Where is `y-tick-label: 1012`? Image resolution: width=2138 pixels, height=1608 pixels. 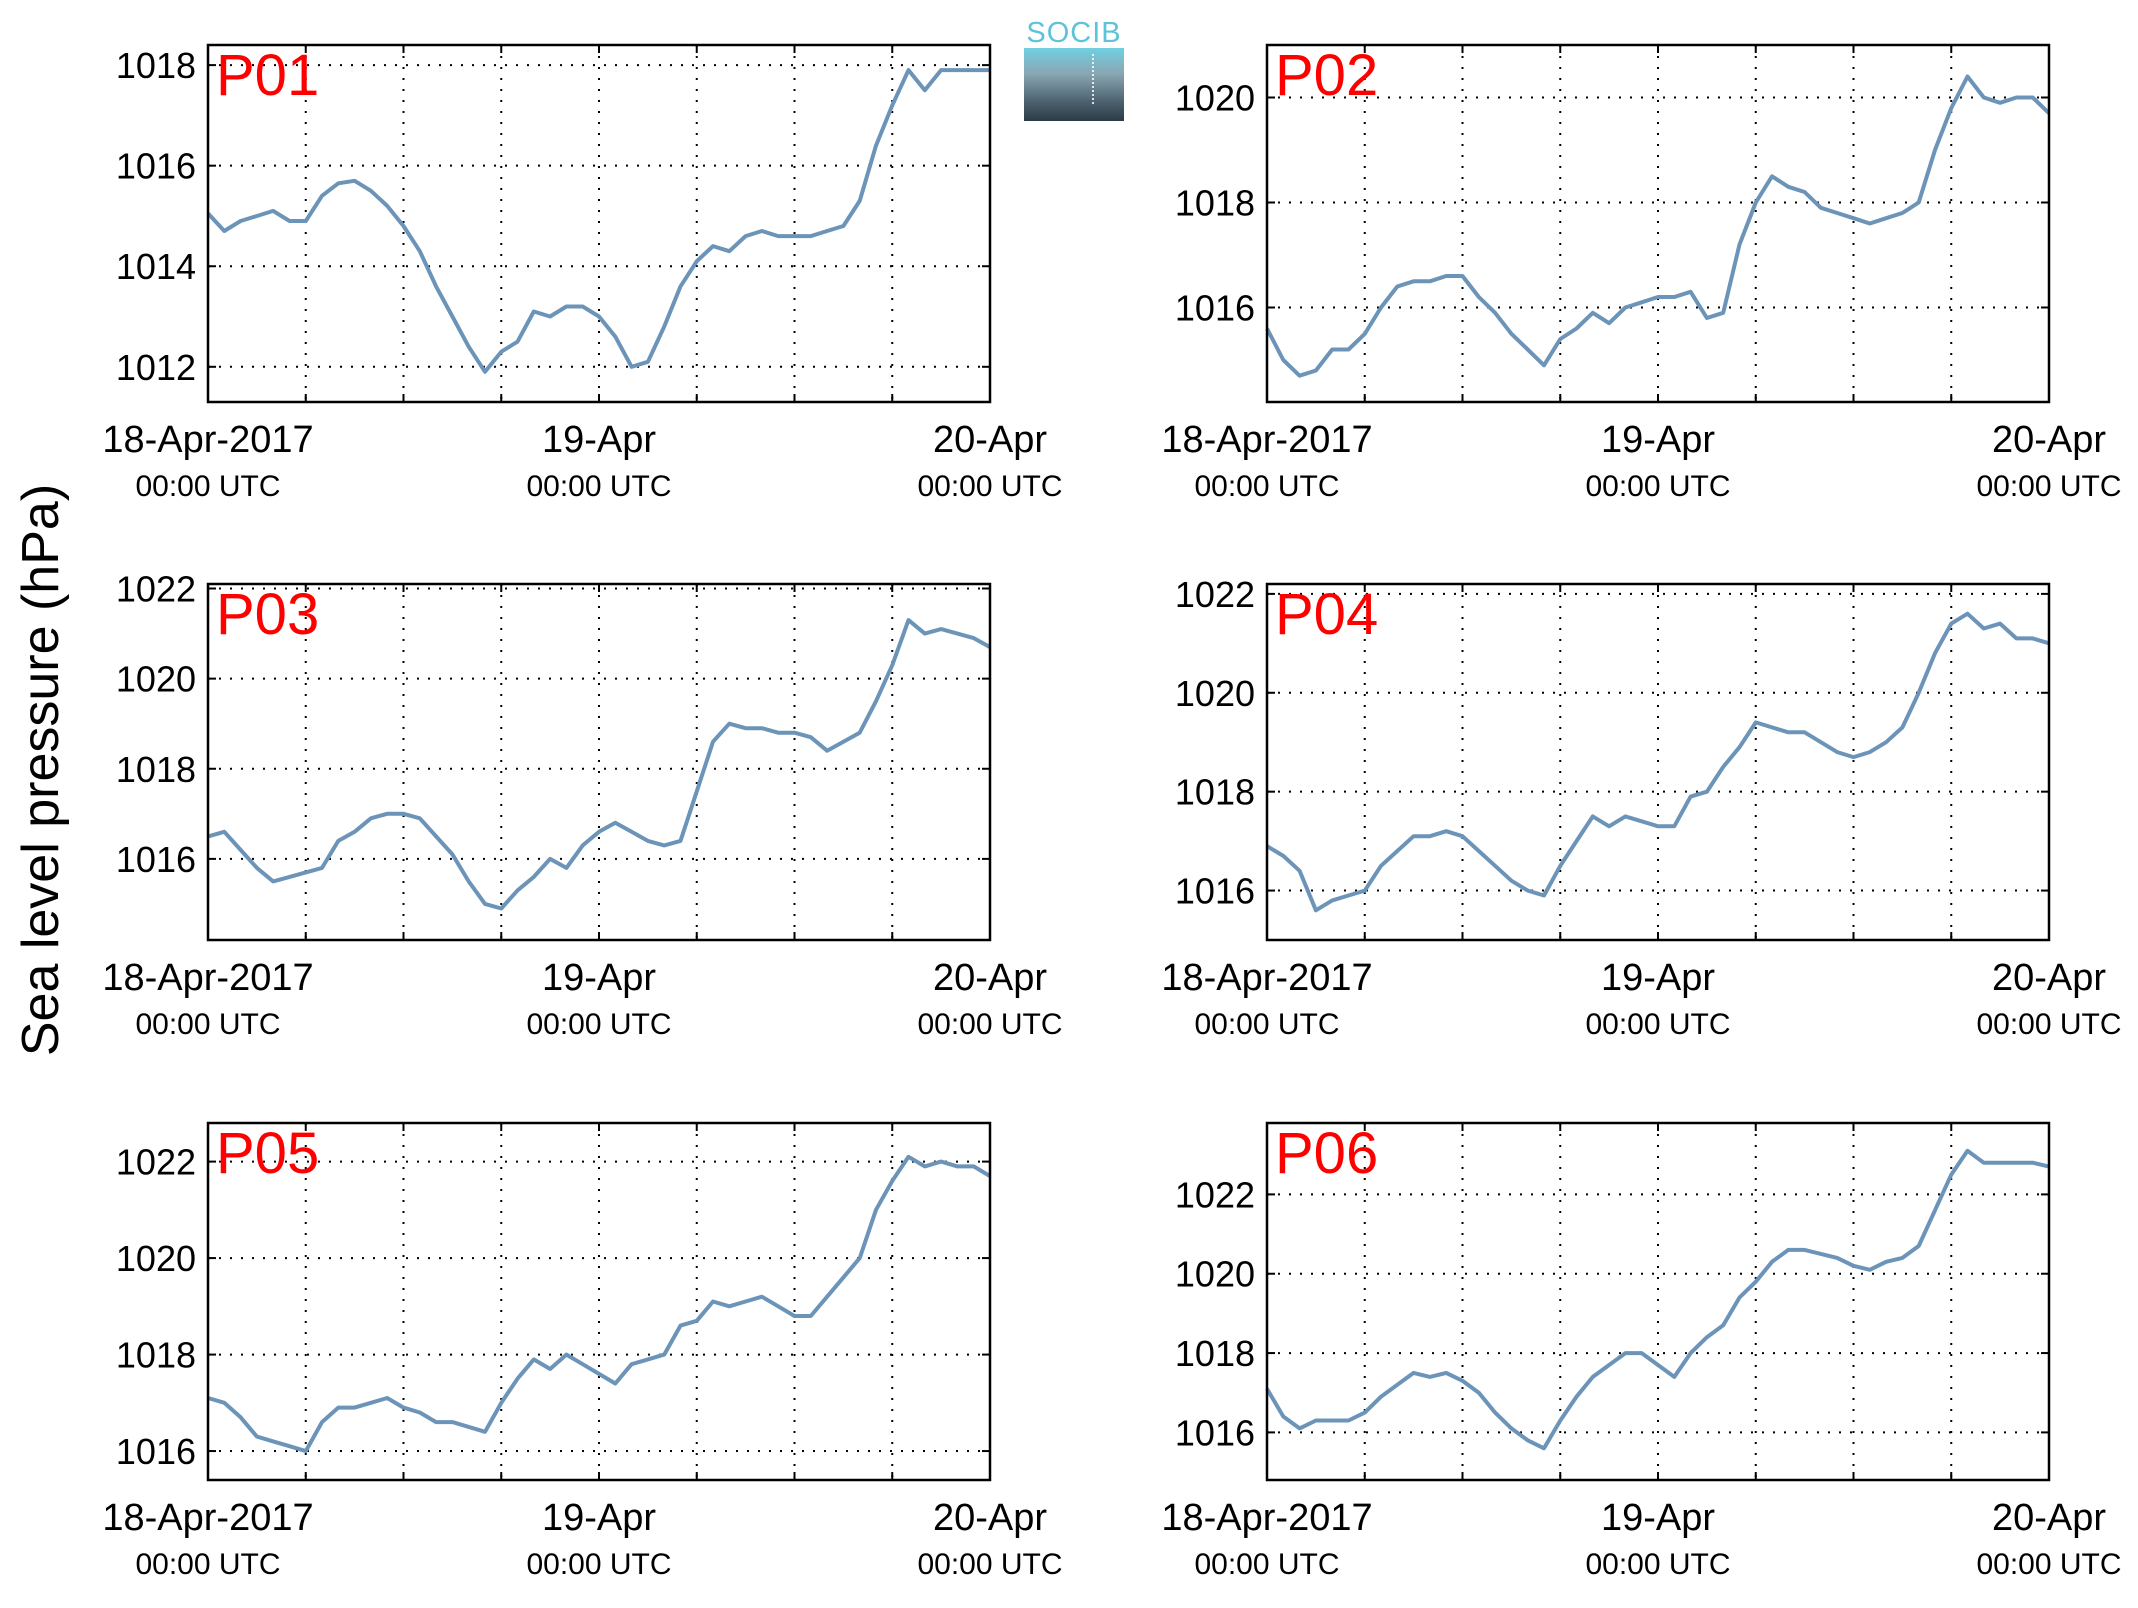 y-tick-label: 1012 is located at coordinates (156, 367).